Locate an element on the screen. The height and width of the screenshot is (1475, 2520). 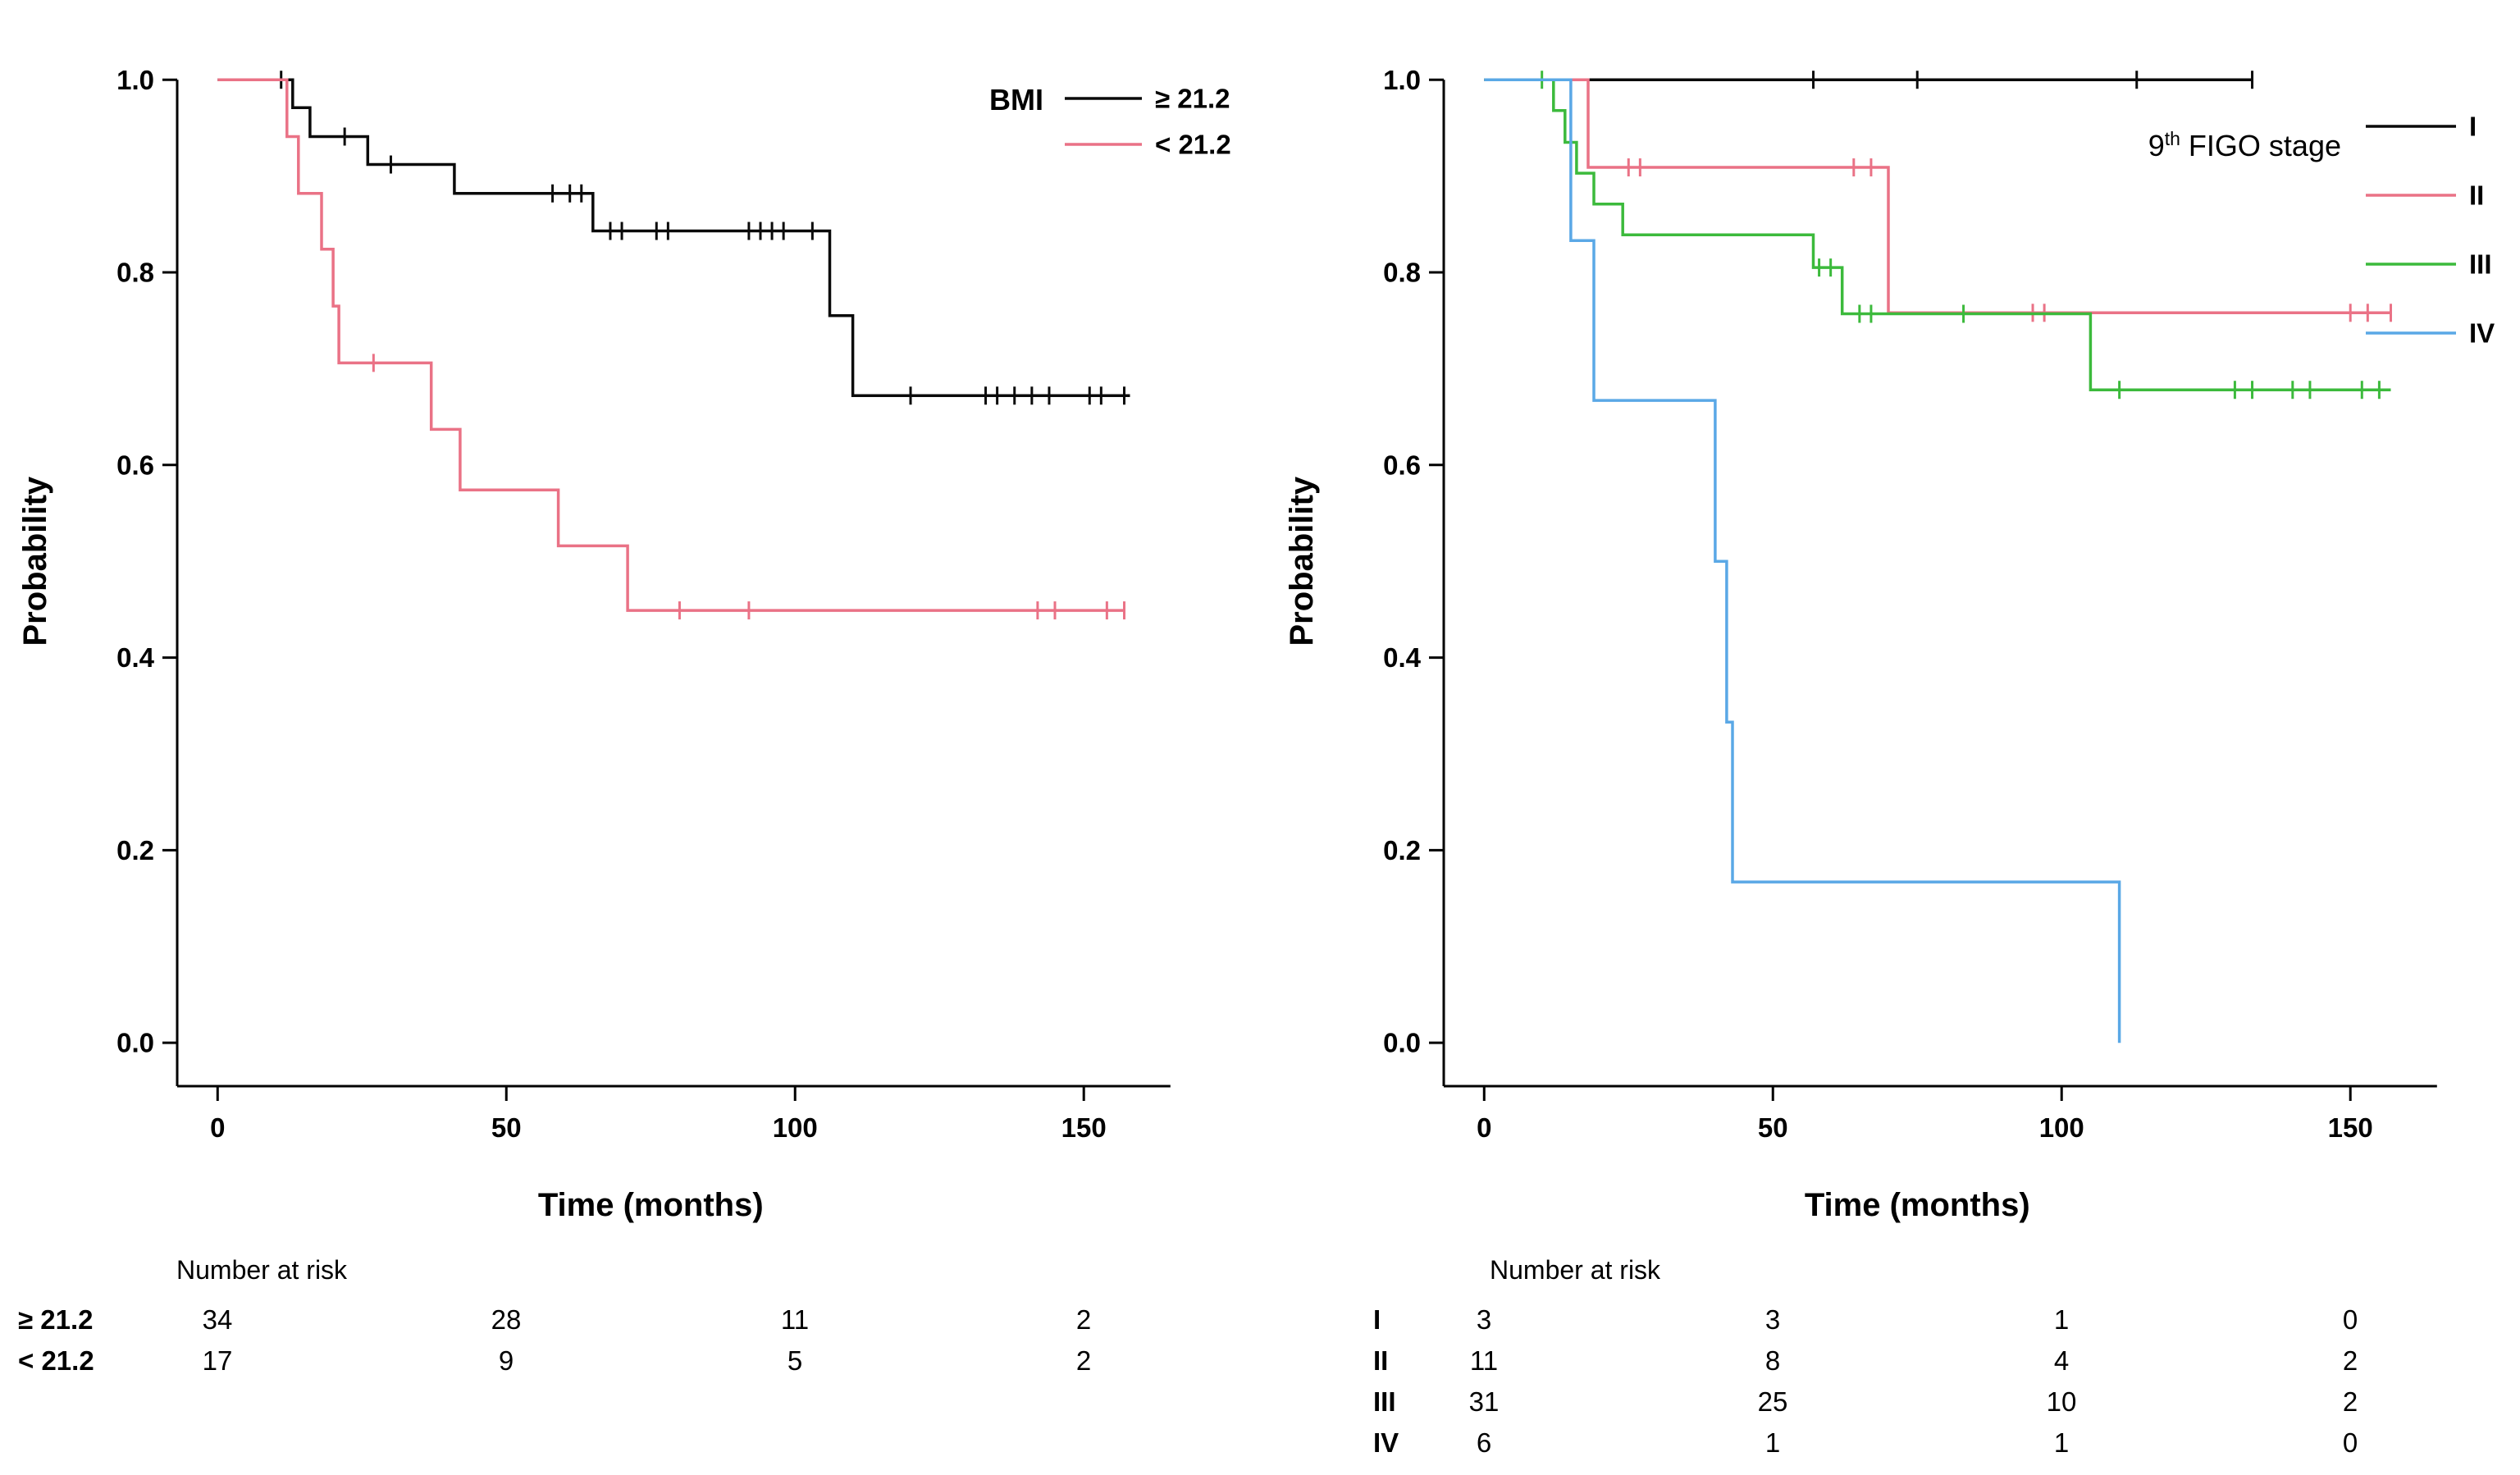
risk-row-label: IV is located at coordinates (1386, 1442).